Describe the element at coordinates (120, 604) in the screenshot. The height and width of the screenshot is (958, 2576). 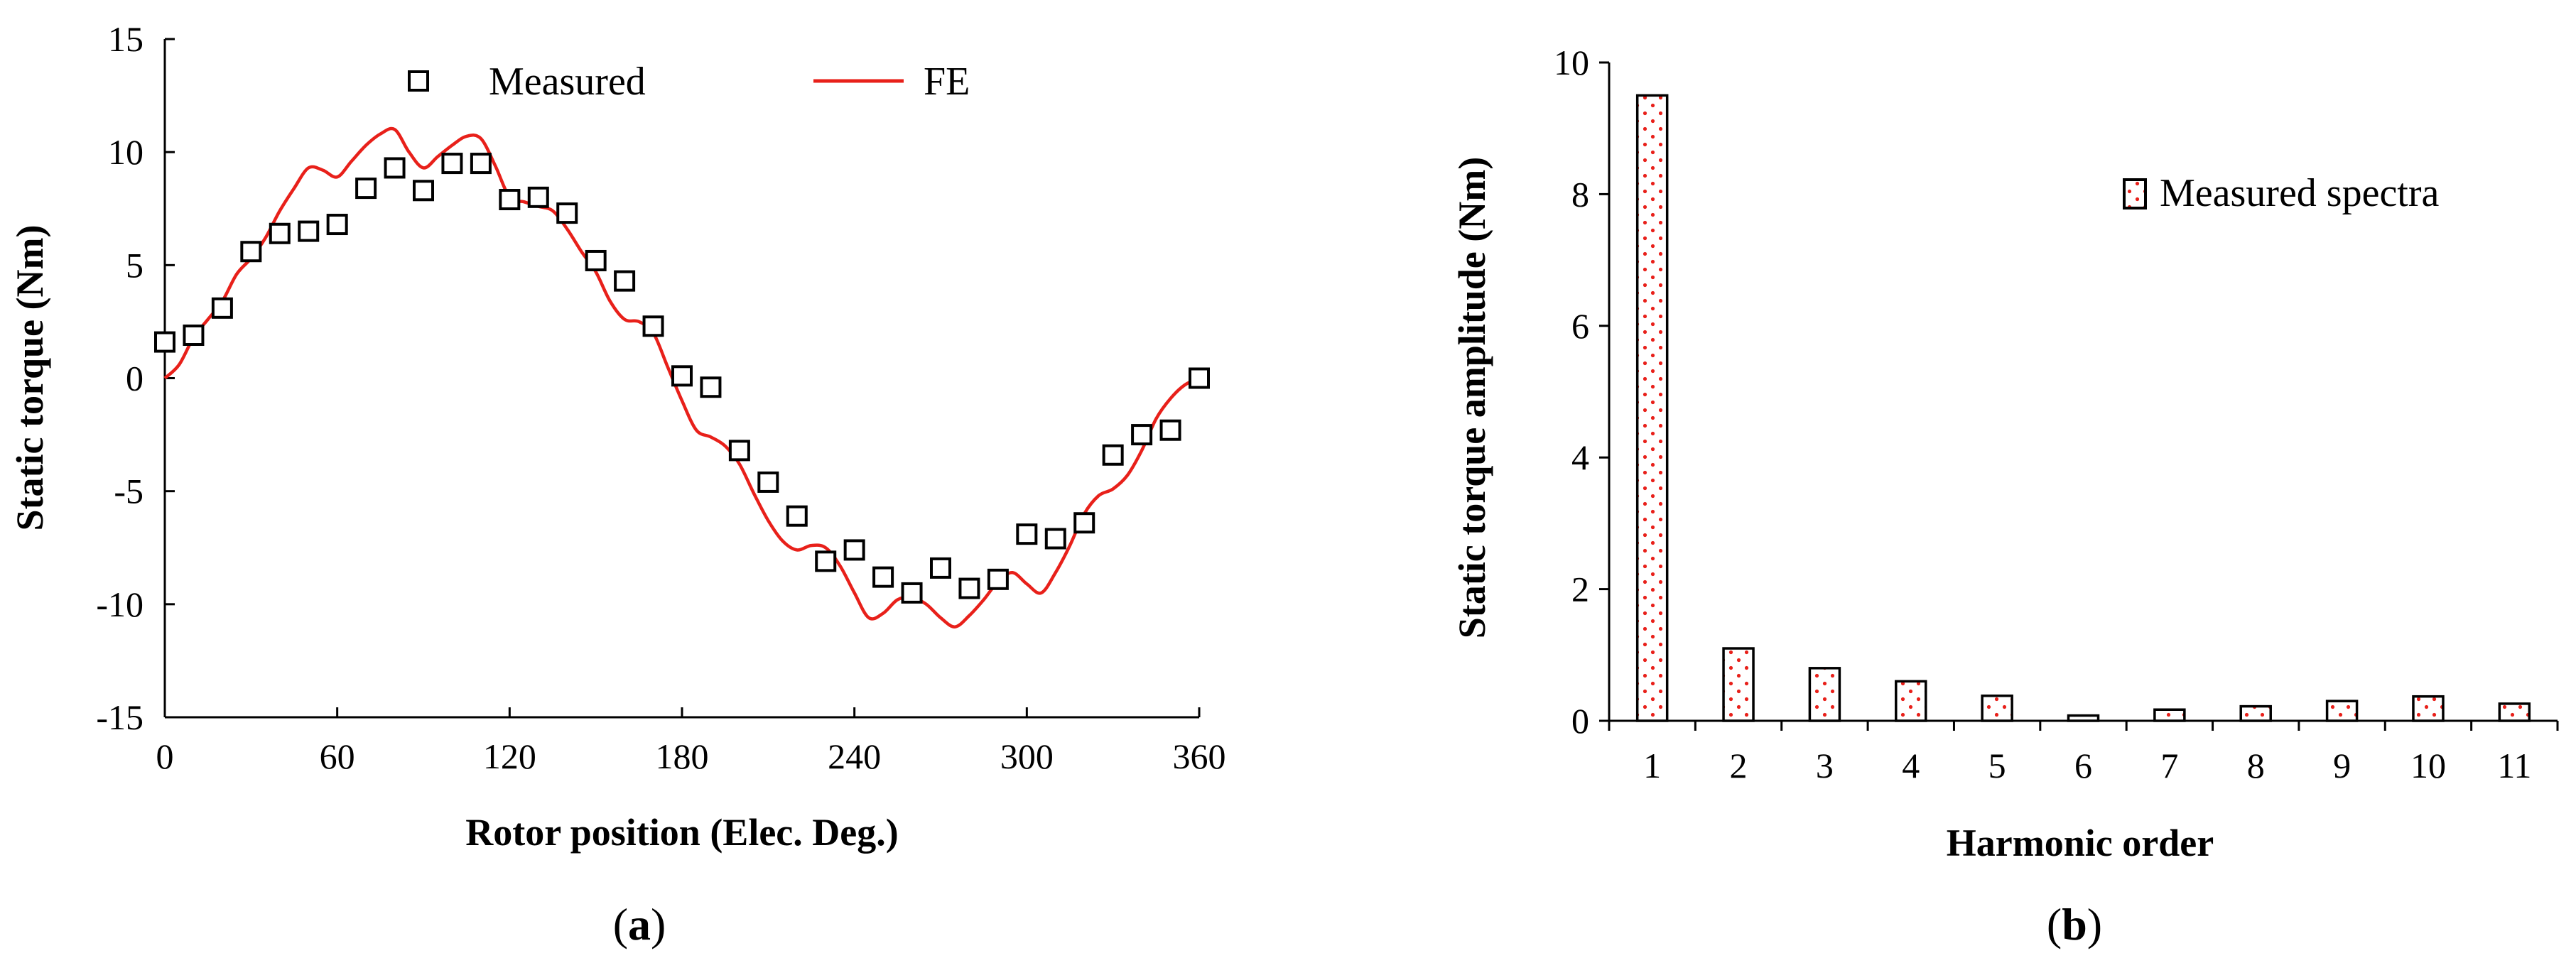
I see `y-tick-label: -10` at that location.